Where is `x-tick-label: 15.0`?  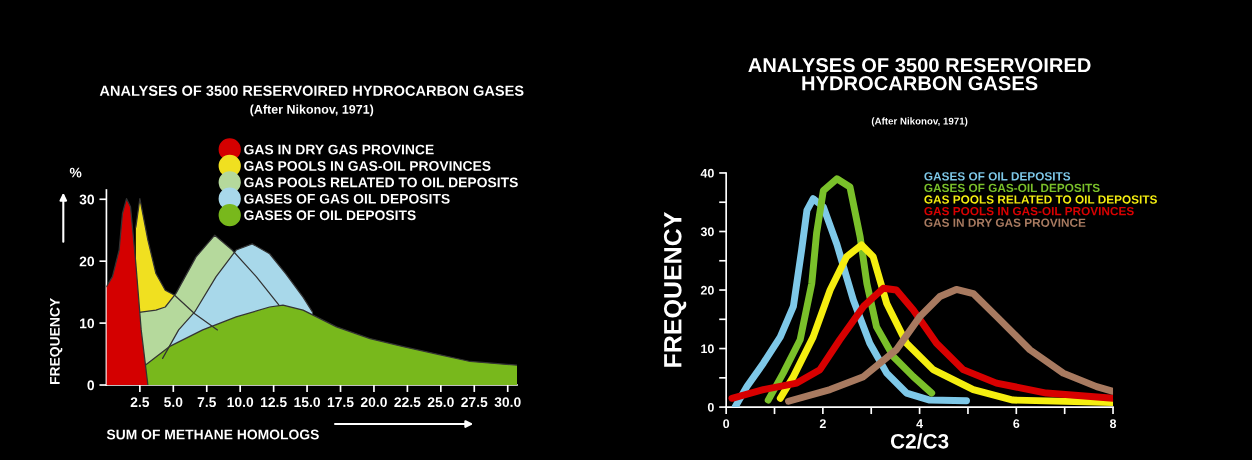
x-tick-label: 15.0 is located at coordinates (307, 402).